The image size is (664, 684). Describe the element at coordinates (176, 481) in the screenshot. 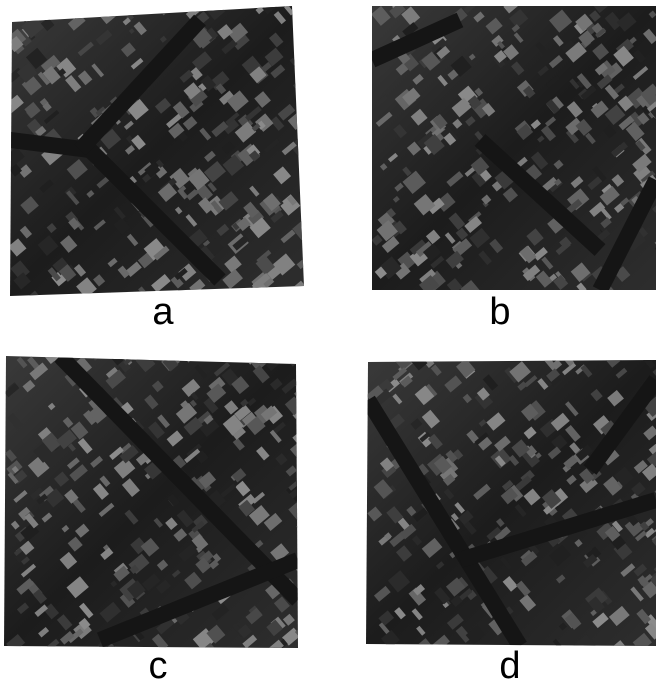

I see `road` at that location.